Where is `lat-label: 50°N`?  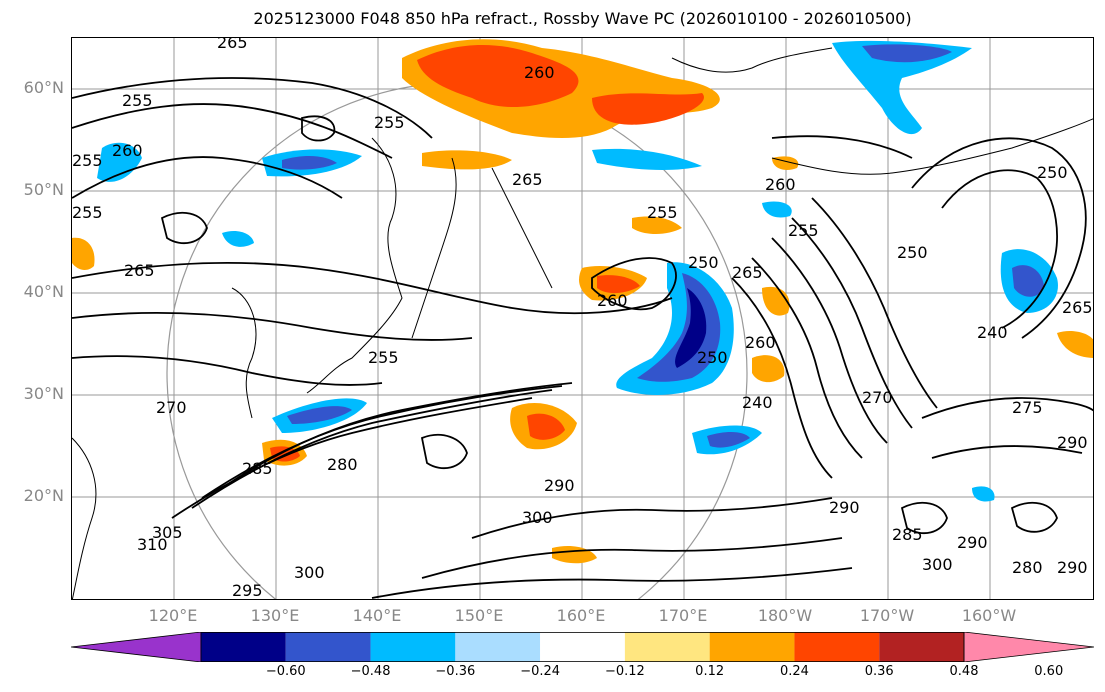 lat-label: 50°N is located at coordinates (43, 189).